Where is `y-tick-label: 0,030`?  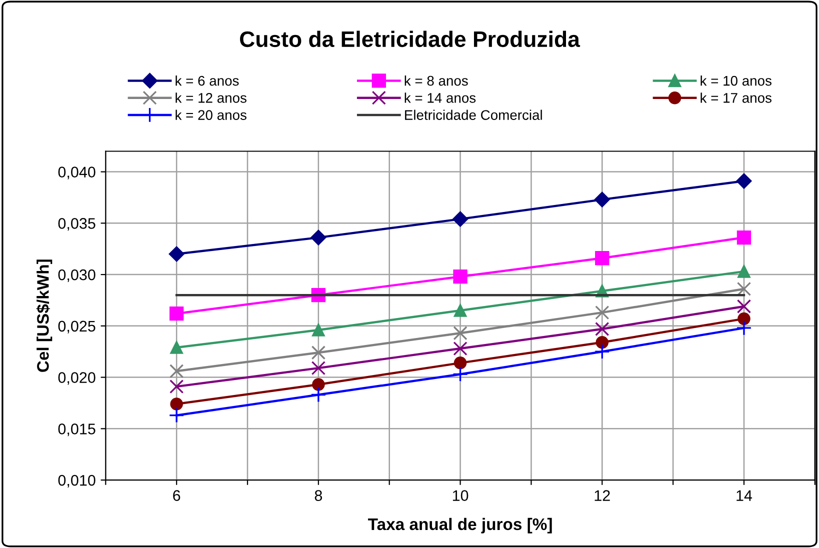
y-tick-label: 0,030 is located at coordinates (77, 275).